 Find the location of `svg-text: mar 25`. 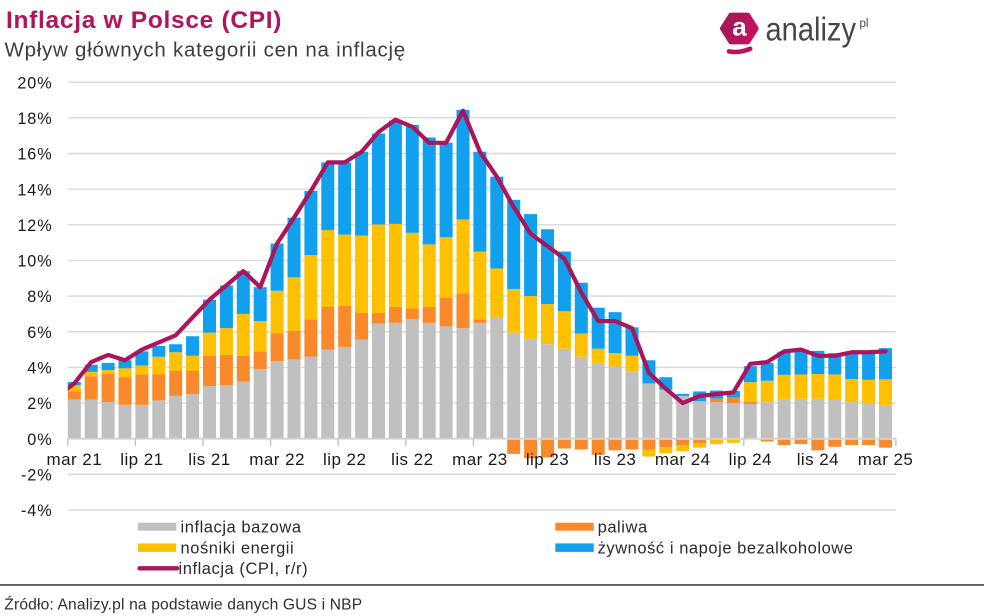

svg-text: mar 25 is located at coordinates (886, 459).